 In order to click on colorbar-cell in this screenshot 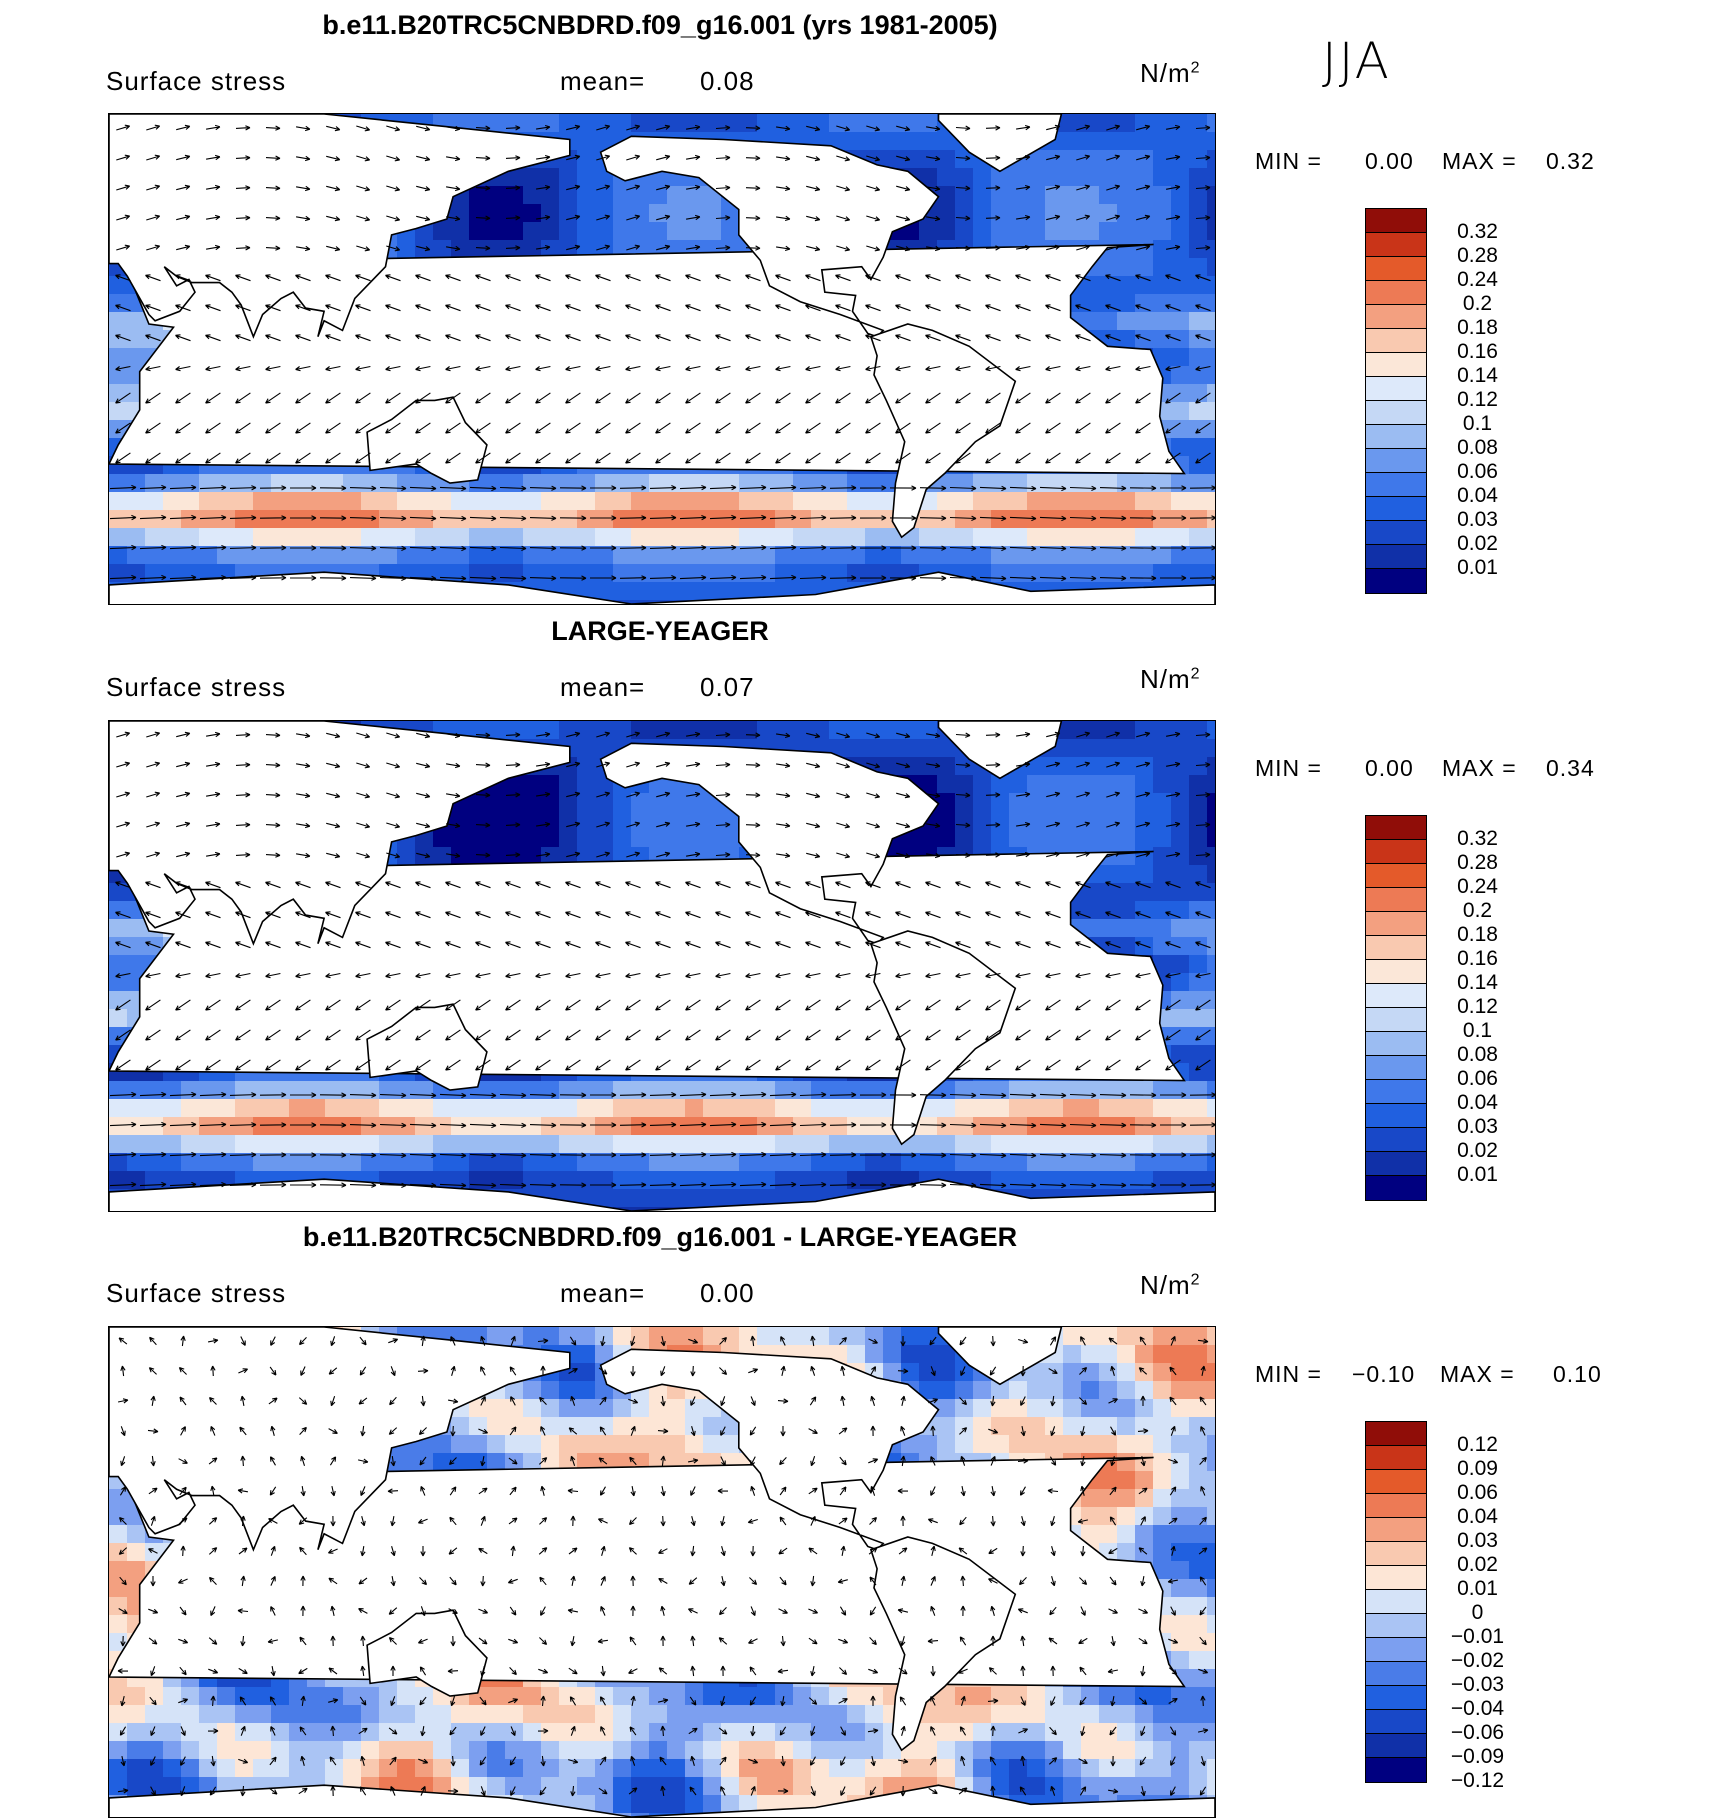, I will do `click(1396, 389)`.